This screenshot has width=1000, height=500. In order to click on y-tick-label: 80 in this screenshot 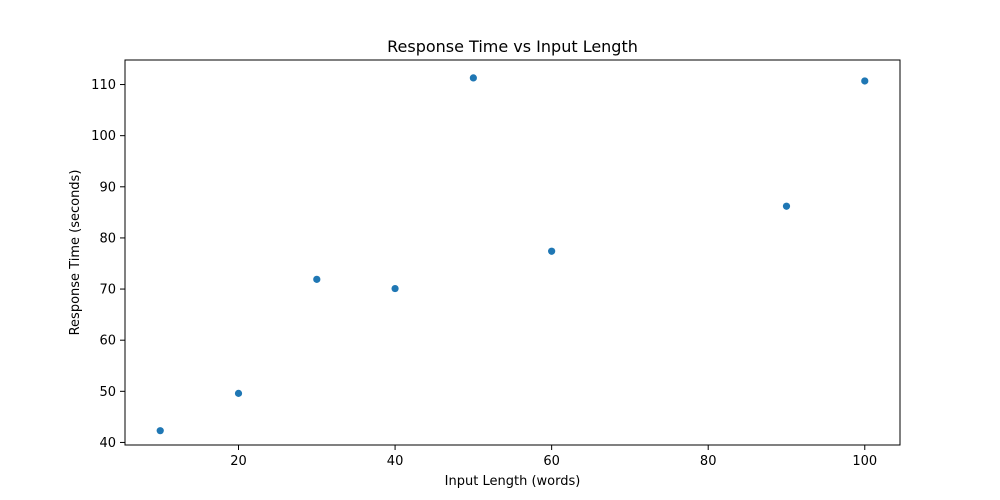, I will do `click(107, 238)`.